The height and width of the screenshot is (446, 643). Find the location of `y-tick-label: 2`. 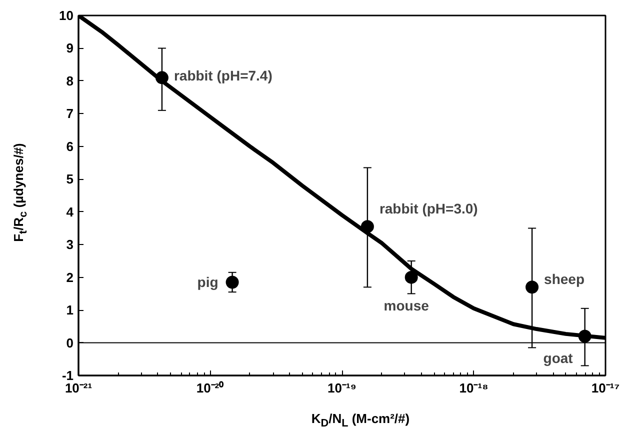

y-tick-label: 2 is located at coordinates (70, 277).